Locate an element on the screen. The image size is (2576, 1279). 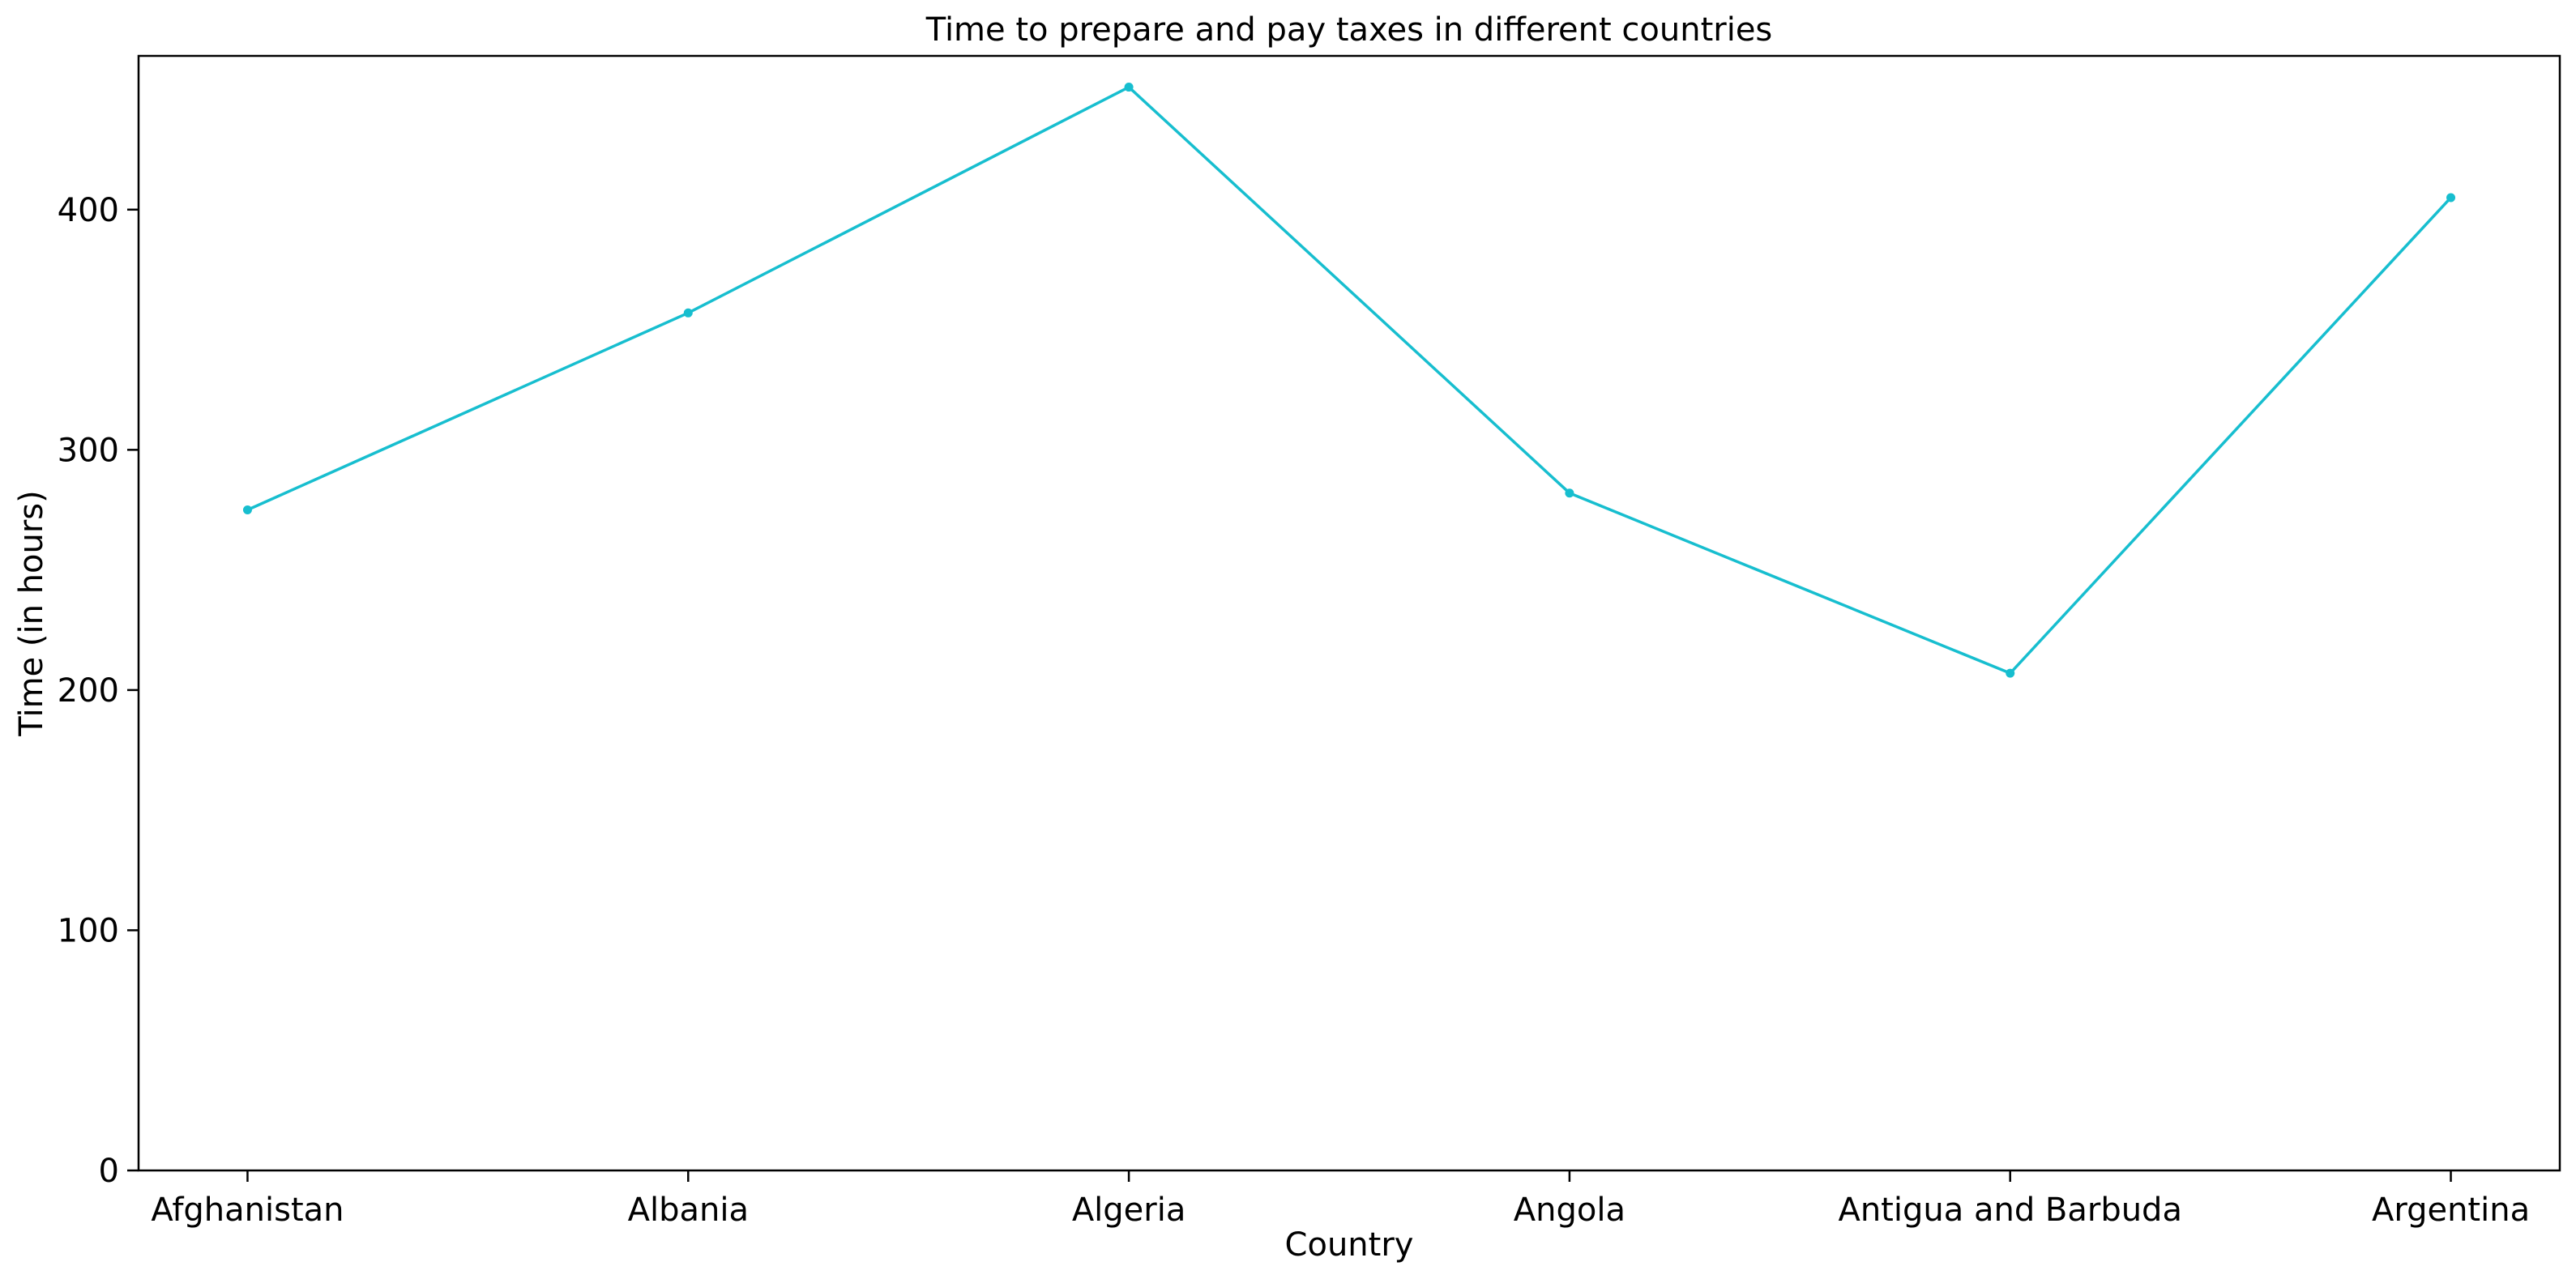
y-tick-label: 100 is located at coordinates (88, 930).